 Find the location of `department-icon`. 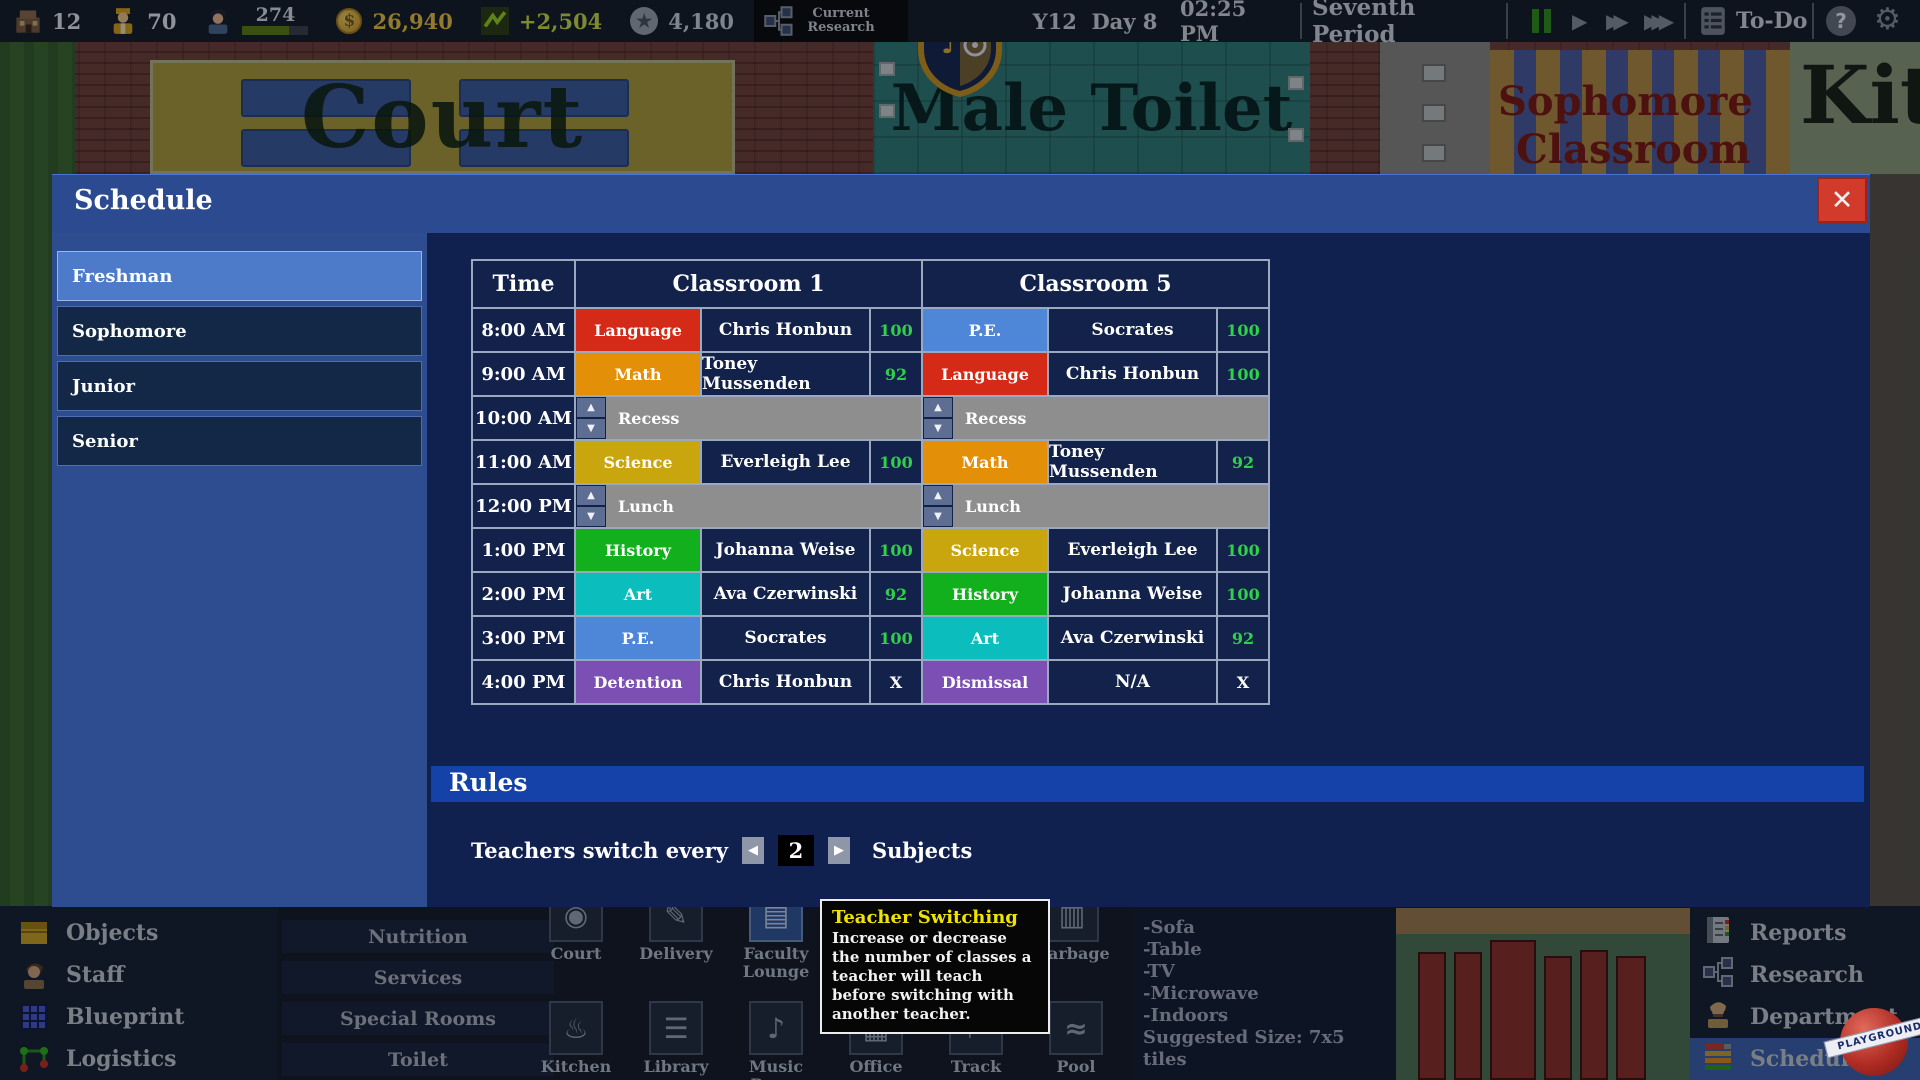

department-icon is located at coordinates (1718, 1017).